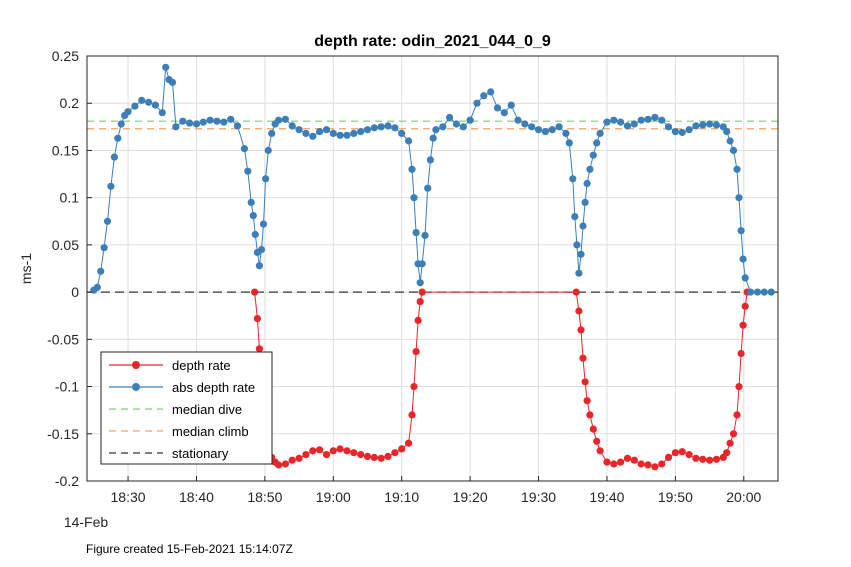 The image size is (851, 567). I want to click on y-tick-label: -0.05, so click(63, 339).